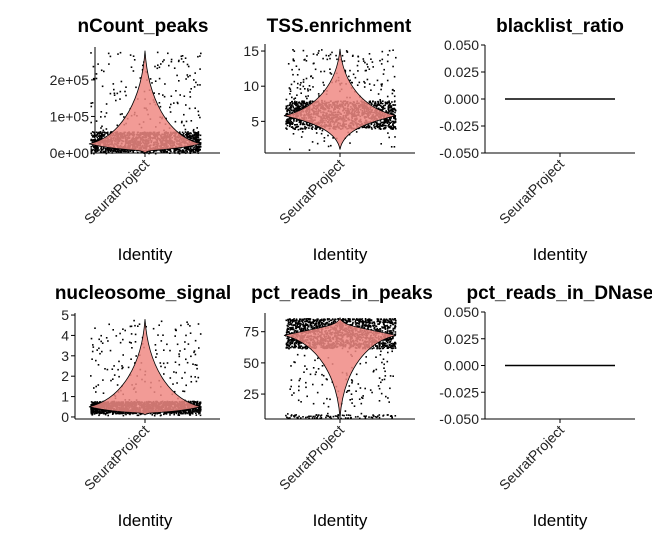 The height and width of the screenshot is (546, 652). I want to click on panel-title: nucleosome_signal, so click(143, 293).